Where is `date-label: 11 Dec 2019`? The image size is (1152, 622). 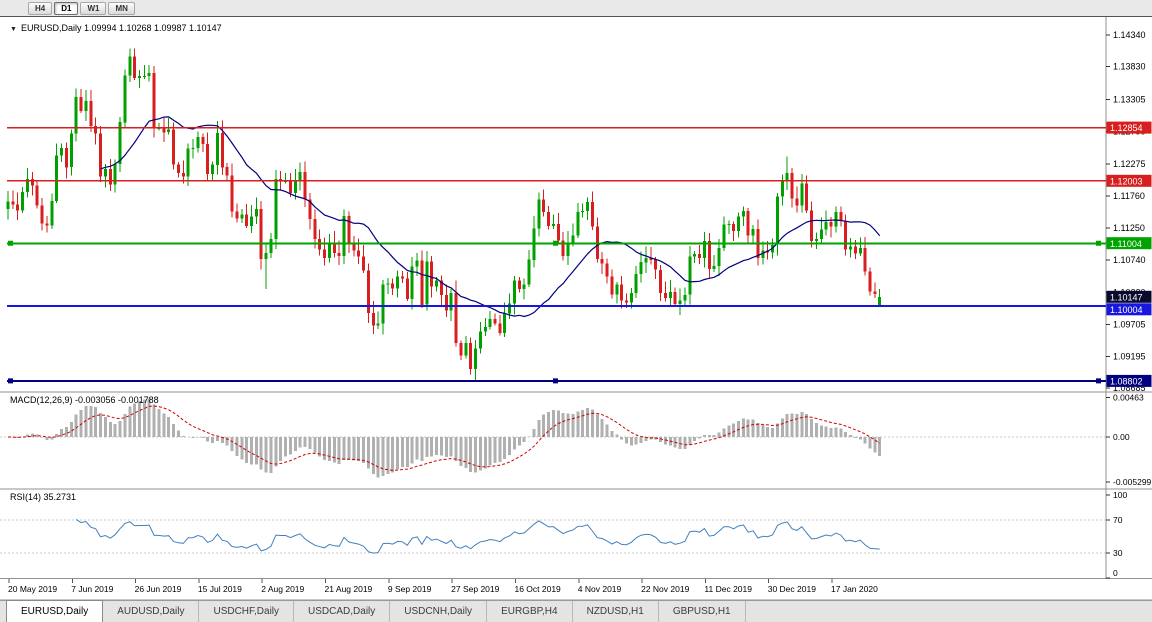 date-label: 11 Dec 2019 is located at coordinates (728, 589).